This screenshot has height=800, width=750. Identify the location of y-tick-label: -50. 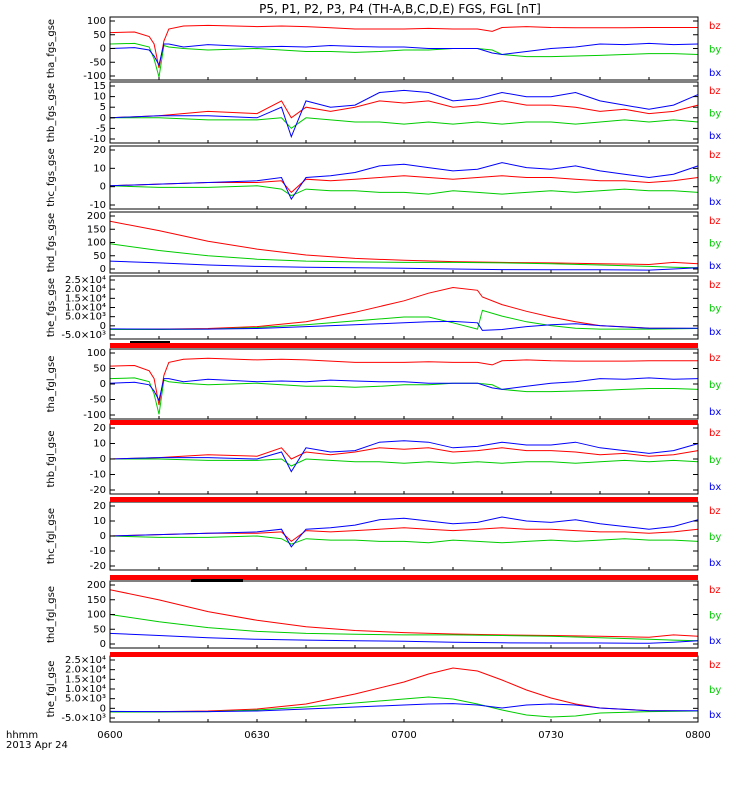
(98, 400).